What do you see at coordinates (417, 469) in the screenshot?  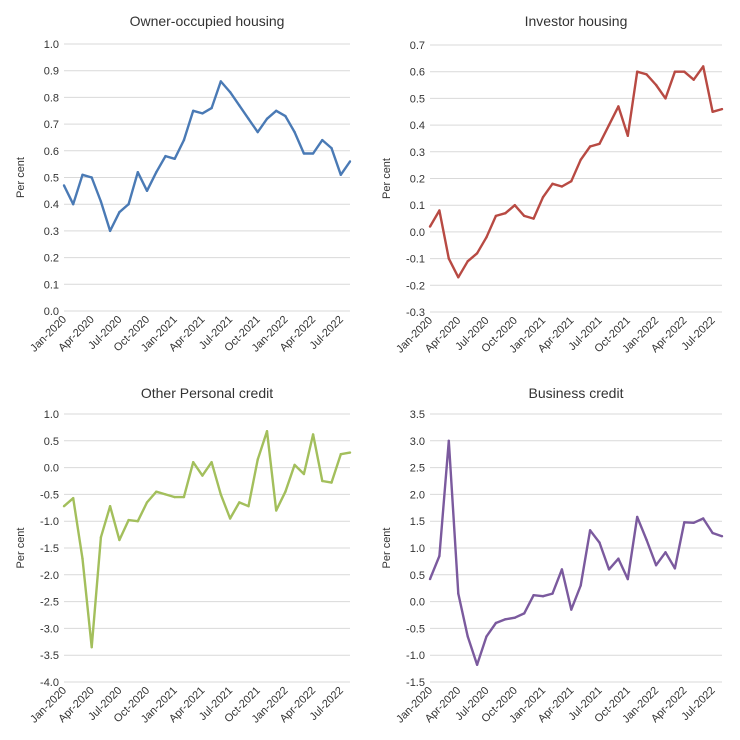 I see `y-tick-label: 2.5` at bounding box center [417, 469].